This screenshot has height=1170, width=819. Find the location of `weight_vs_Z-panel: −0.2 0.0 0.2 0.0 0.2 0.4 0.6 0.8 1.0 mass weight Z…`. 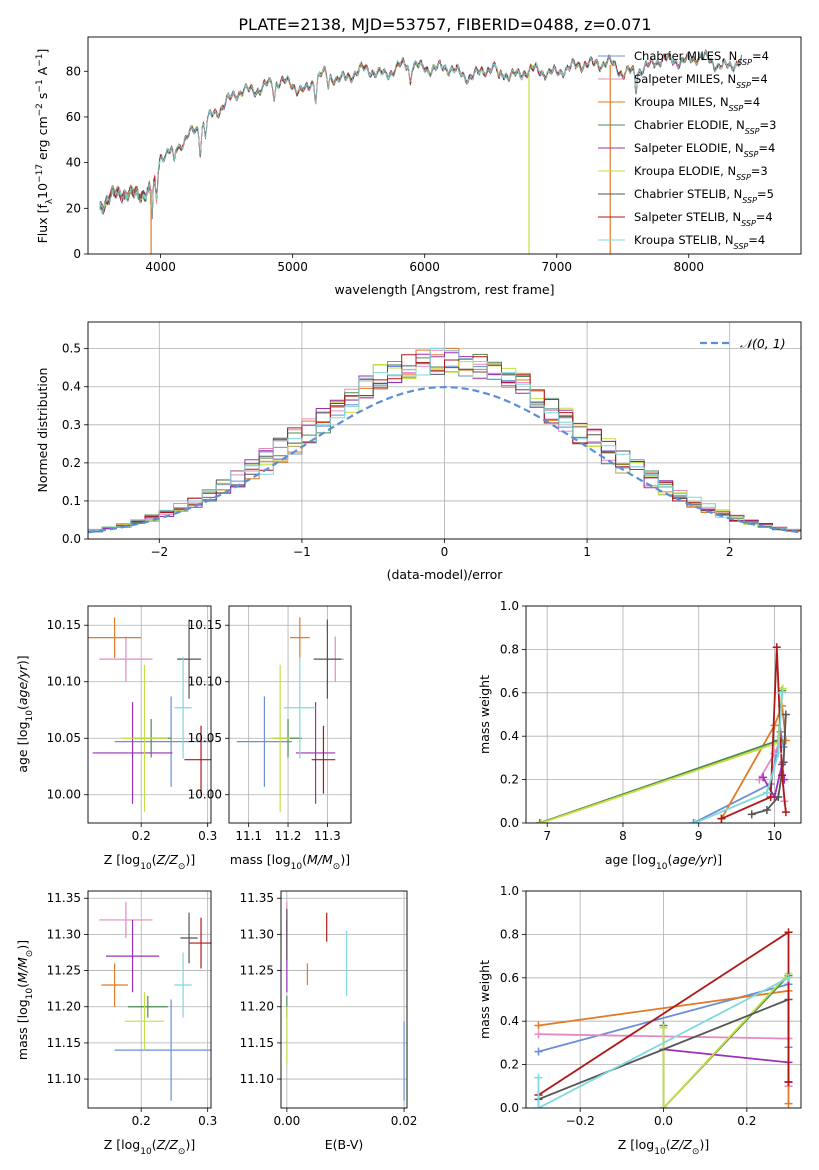

weight_vs_Z-panel: −0.2 0.0 0.2 0.0 0.2 0.4 0.6 0.8 1.0 mass weight Z… is located at coordinates (639, 1020).